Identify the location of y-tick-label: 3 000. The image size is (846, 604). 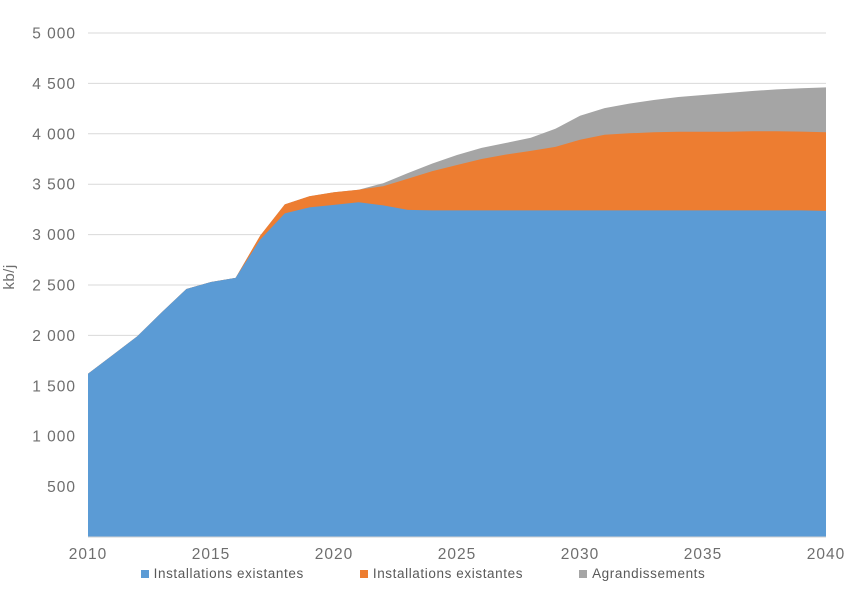
(54, 235).